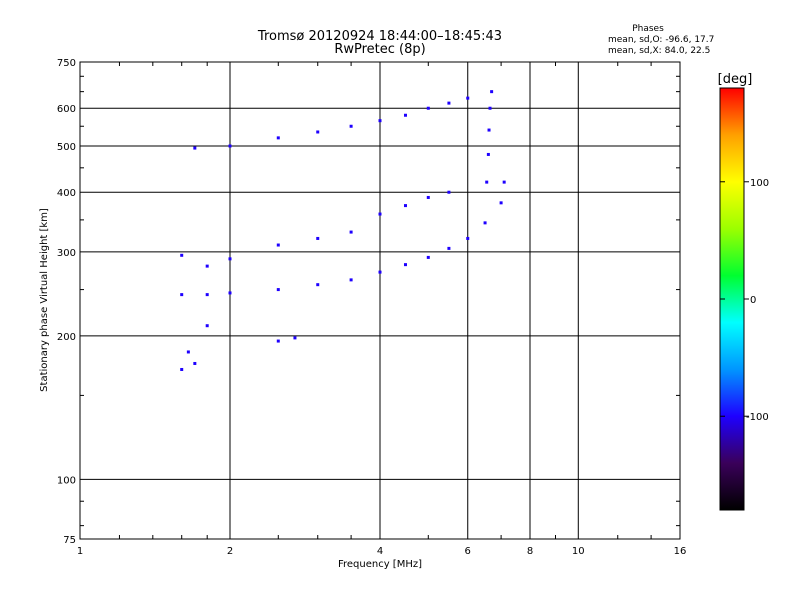 Image resolution: width=800 pixels, height=600 pixels. I want to click on y-tick-label: 300, so click(66, 253).